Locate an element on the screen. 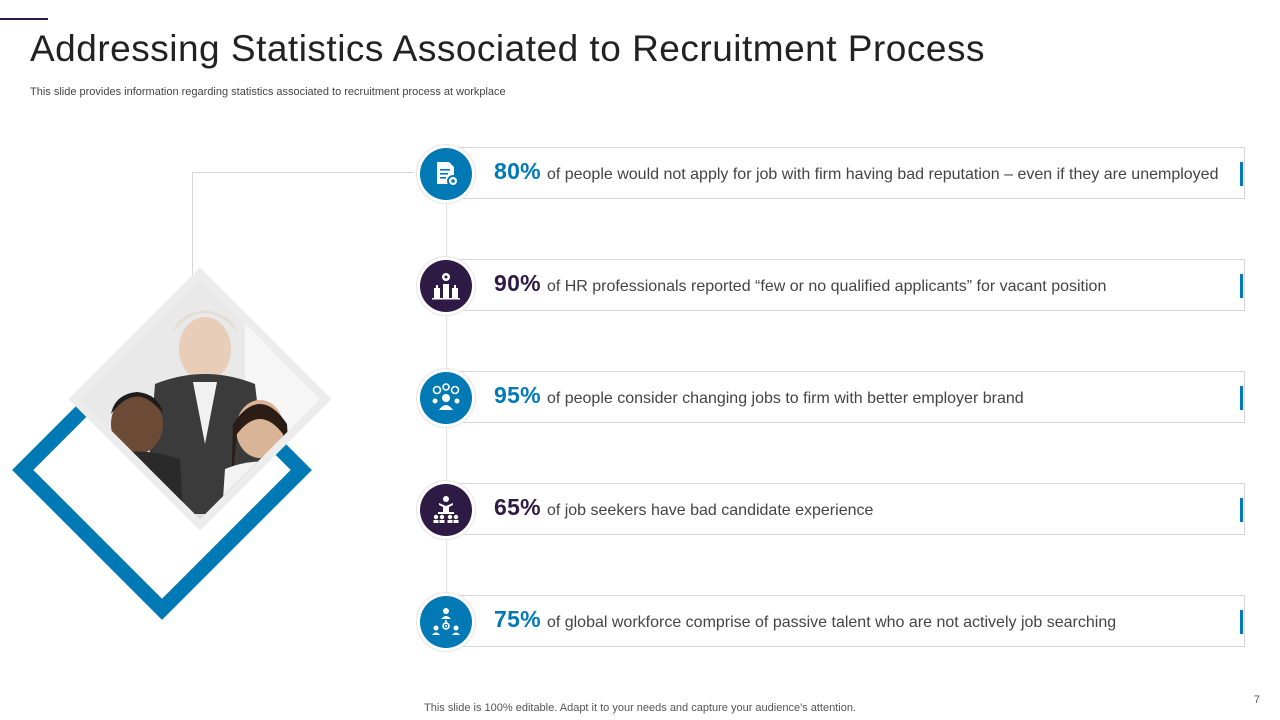 This screenshot has height=720, width=1280. stat-percent: 75% is located at coordinates (517, 619).